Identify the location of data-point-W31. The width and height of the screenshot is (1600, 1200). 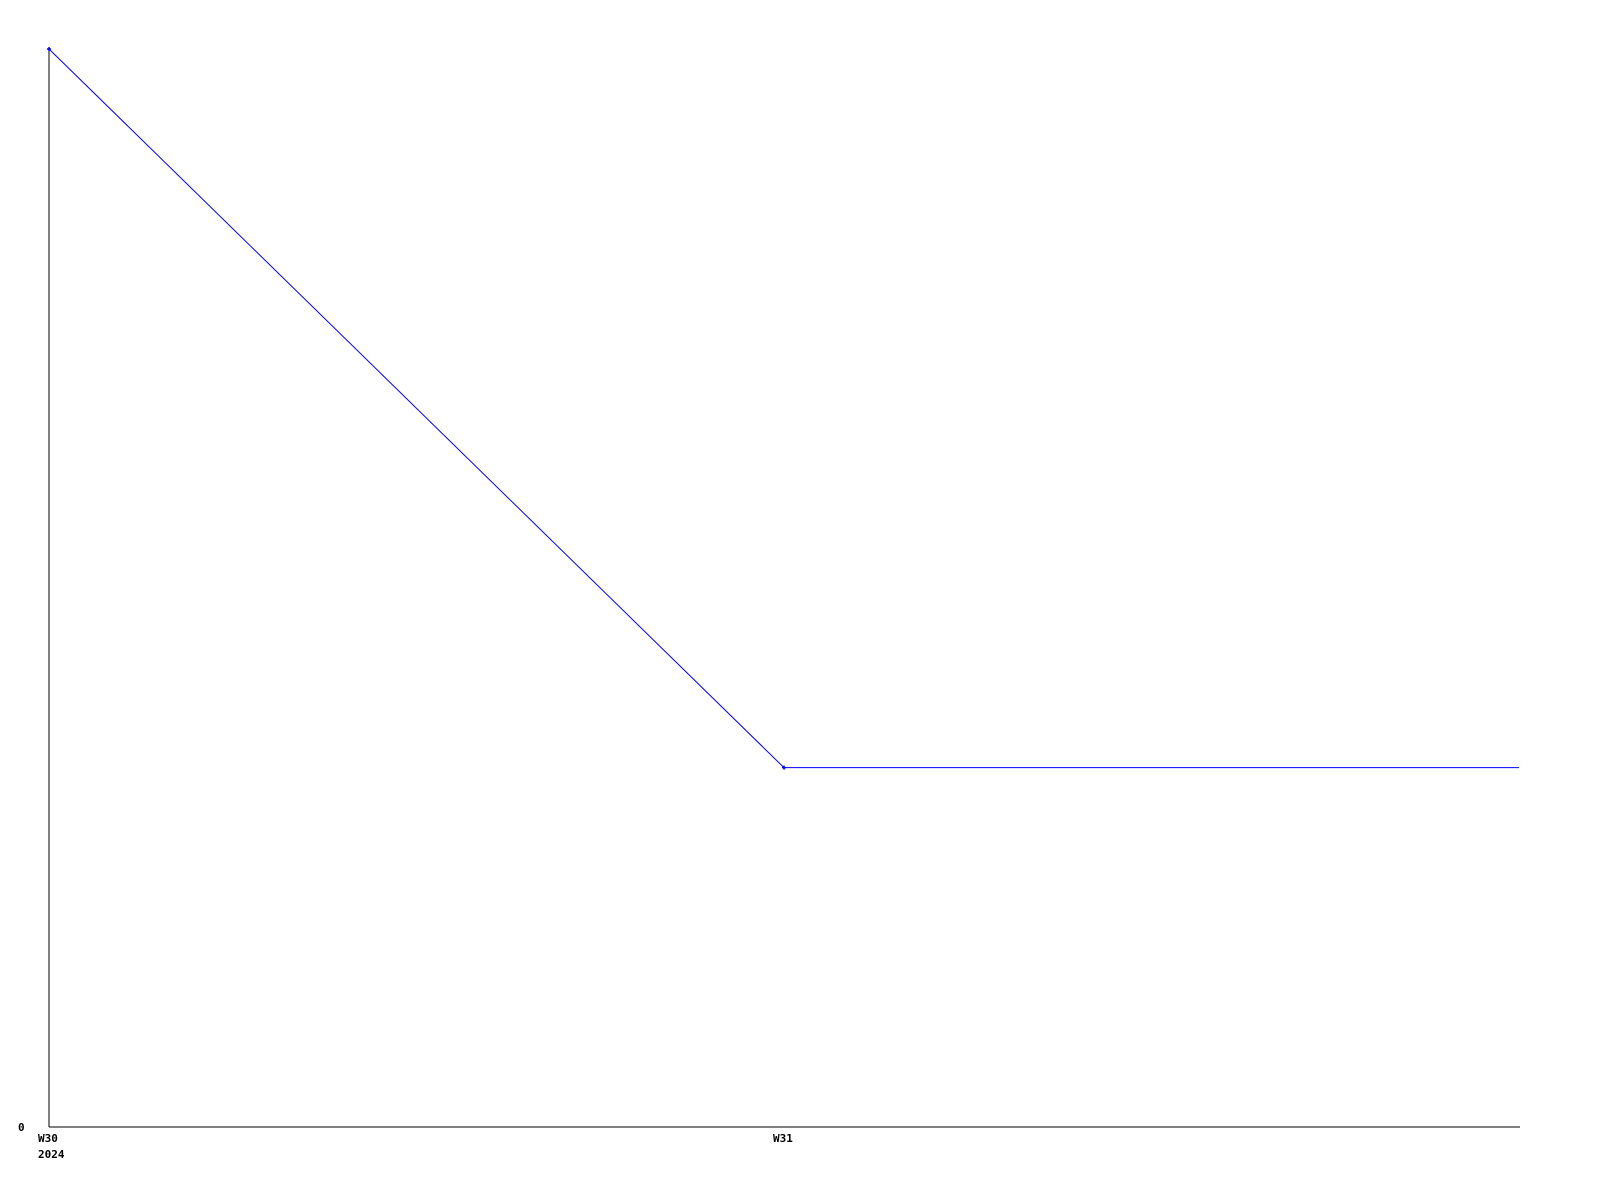
(784, 767).